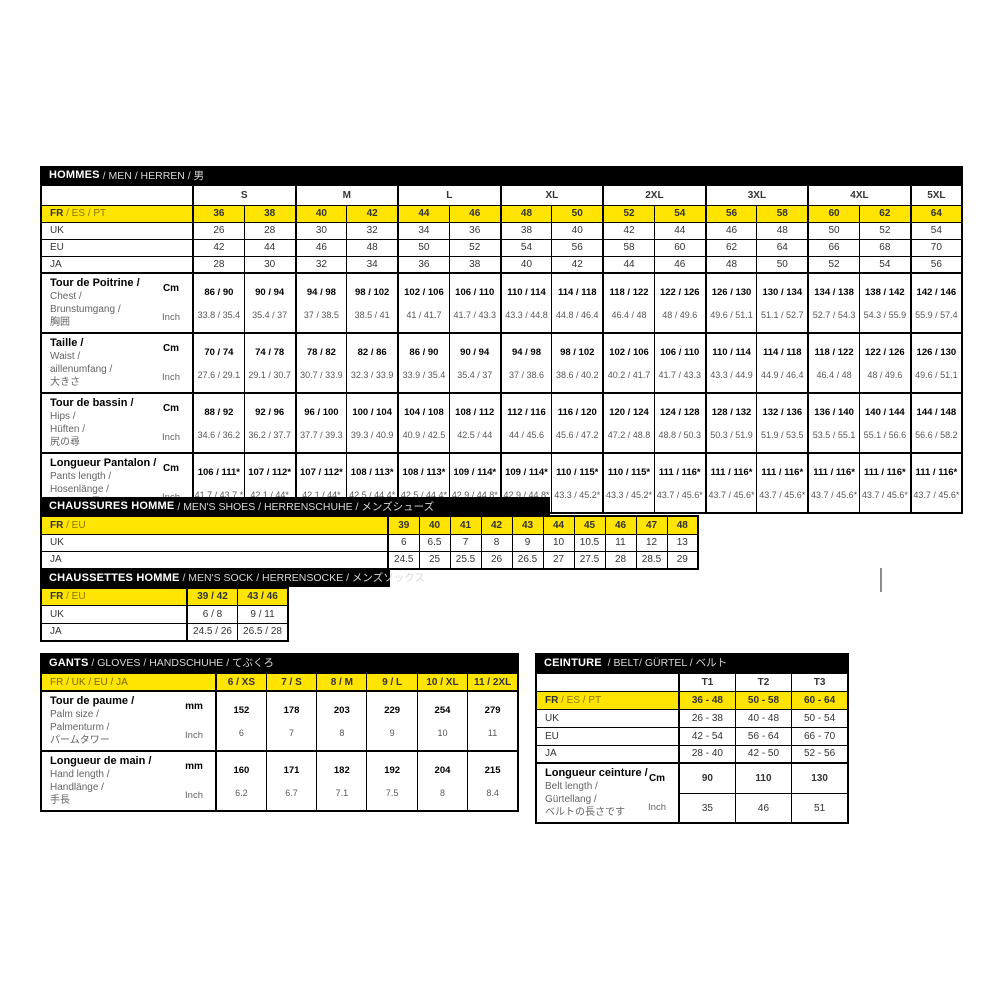 The width and height of the screenshot is (1005, 1005). What do you see at coordinates (628, 247) in the screenshot?
I see `value-cell: 58` at bounding box center [628, 247].